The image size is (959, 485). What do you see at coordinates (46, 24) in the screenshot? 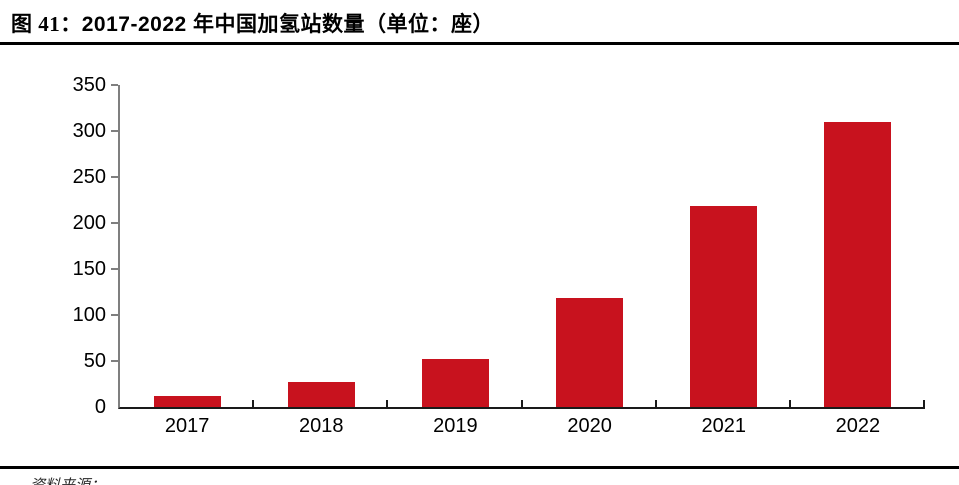
I see `figure-title-prefix: 图 41：` at bounding box center [46, 24].